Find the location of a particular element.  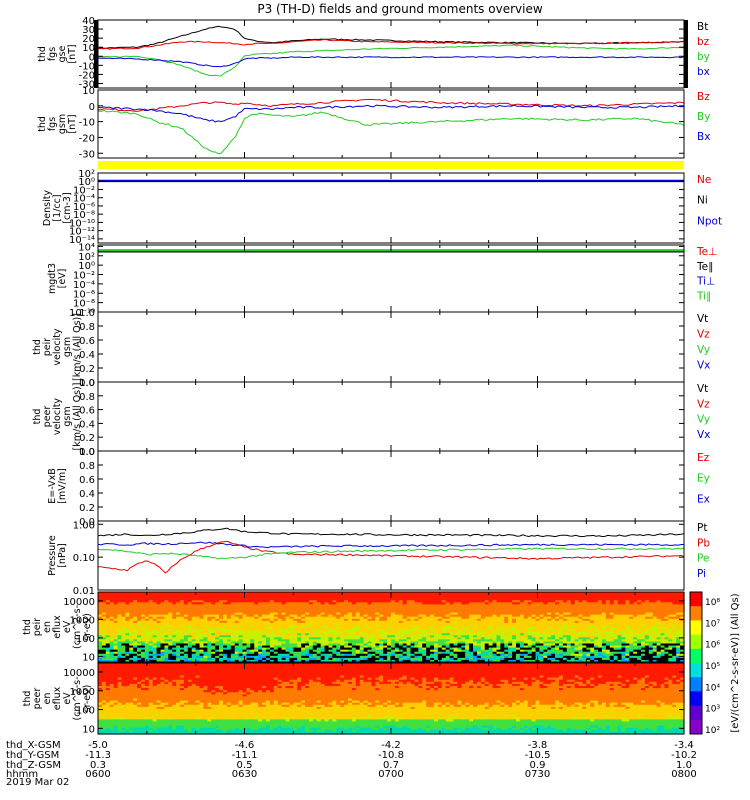

panel-frame is located at coordinates (391, 54).